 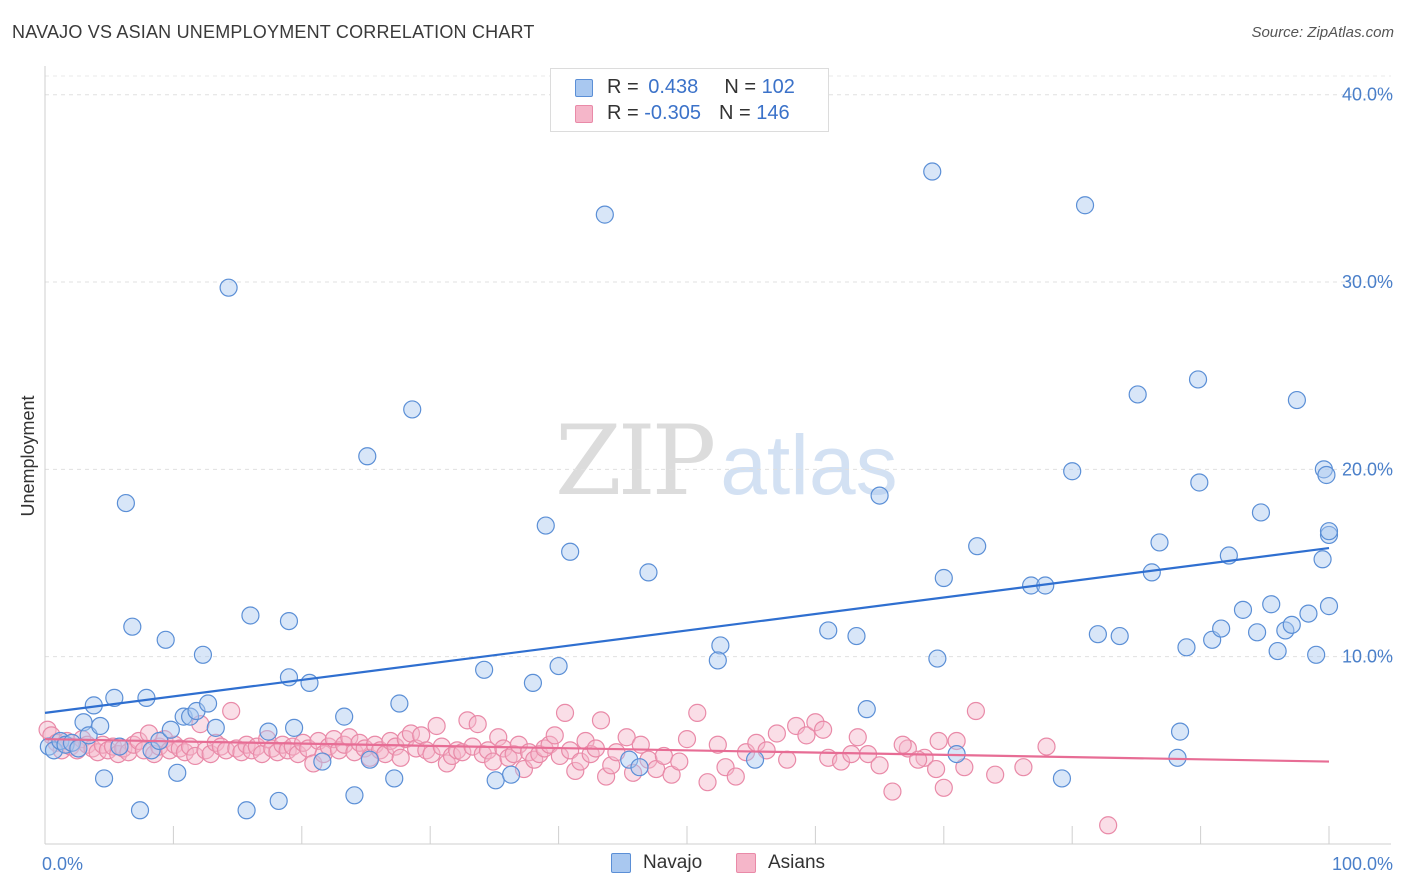 I want to click on x-tick-label: 100.0%, so click(x=1362, y=864).